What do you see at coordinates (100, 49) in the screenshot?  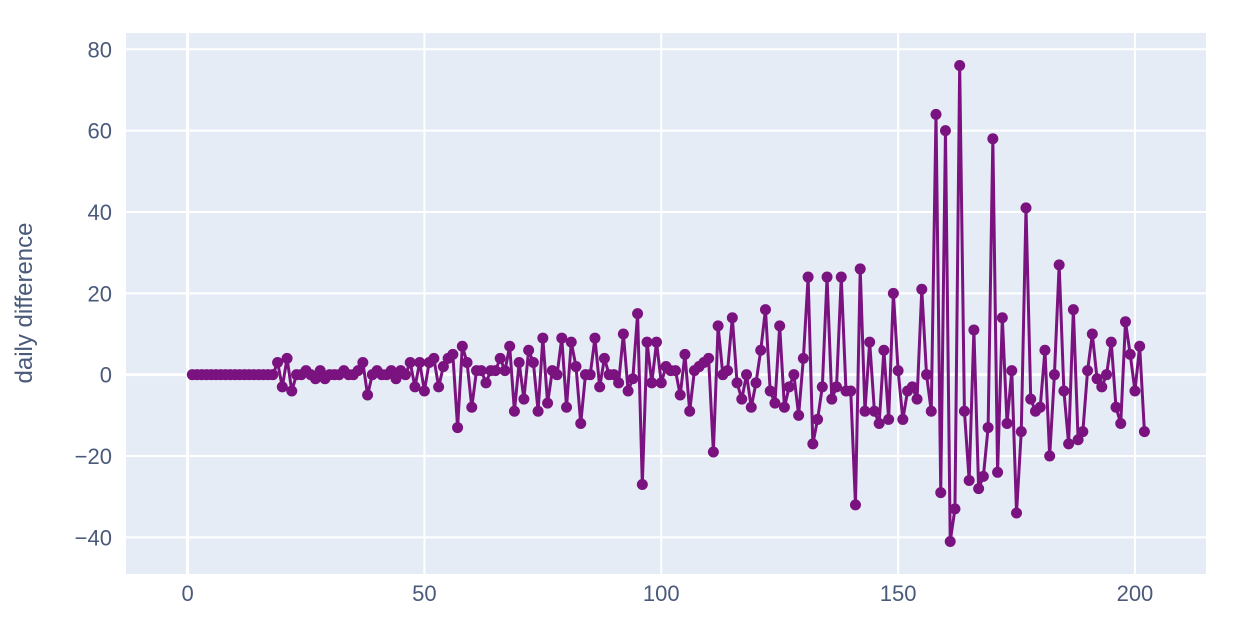 I see `y-tick-label: 80` at bounding box center [100, 49].